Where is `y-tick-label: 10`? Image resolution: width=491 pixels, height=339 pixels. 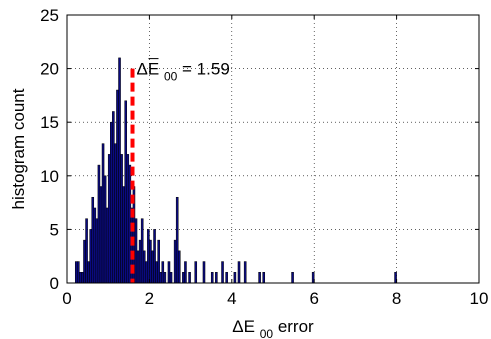
y-tick-label: 10 is located at coordinates (49, 176).